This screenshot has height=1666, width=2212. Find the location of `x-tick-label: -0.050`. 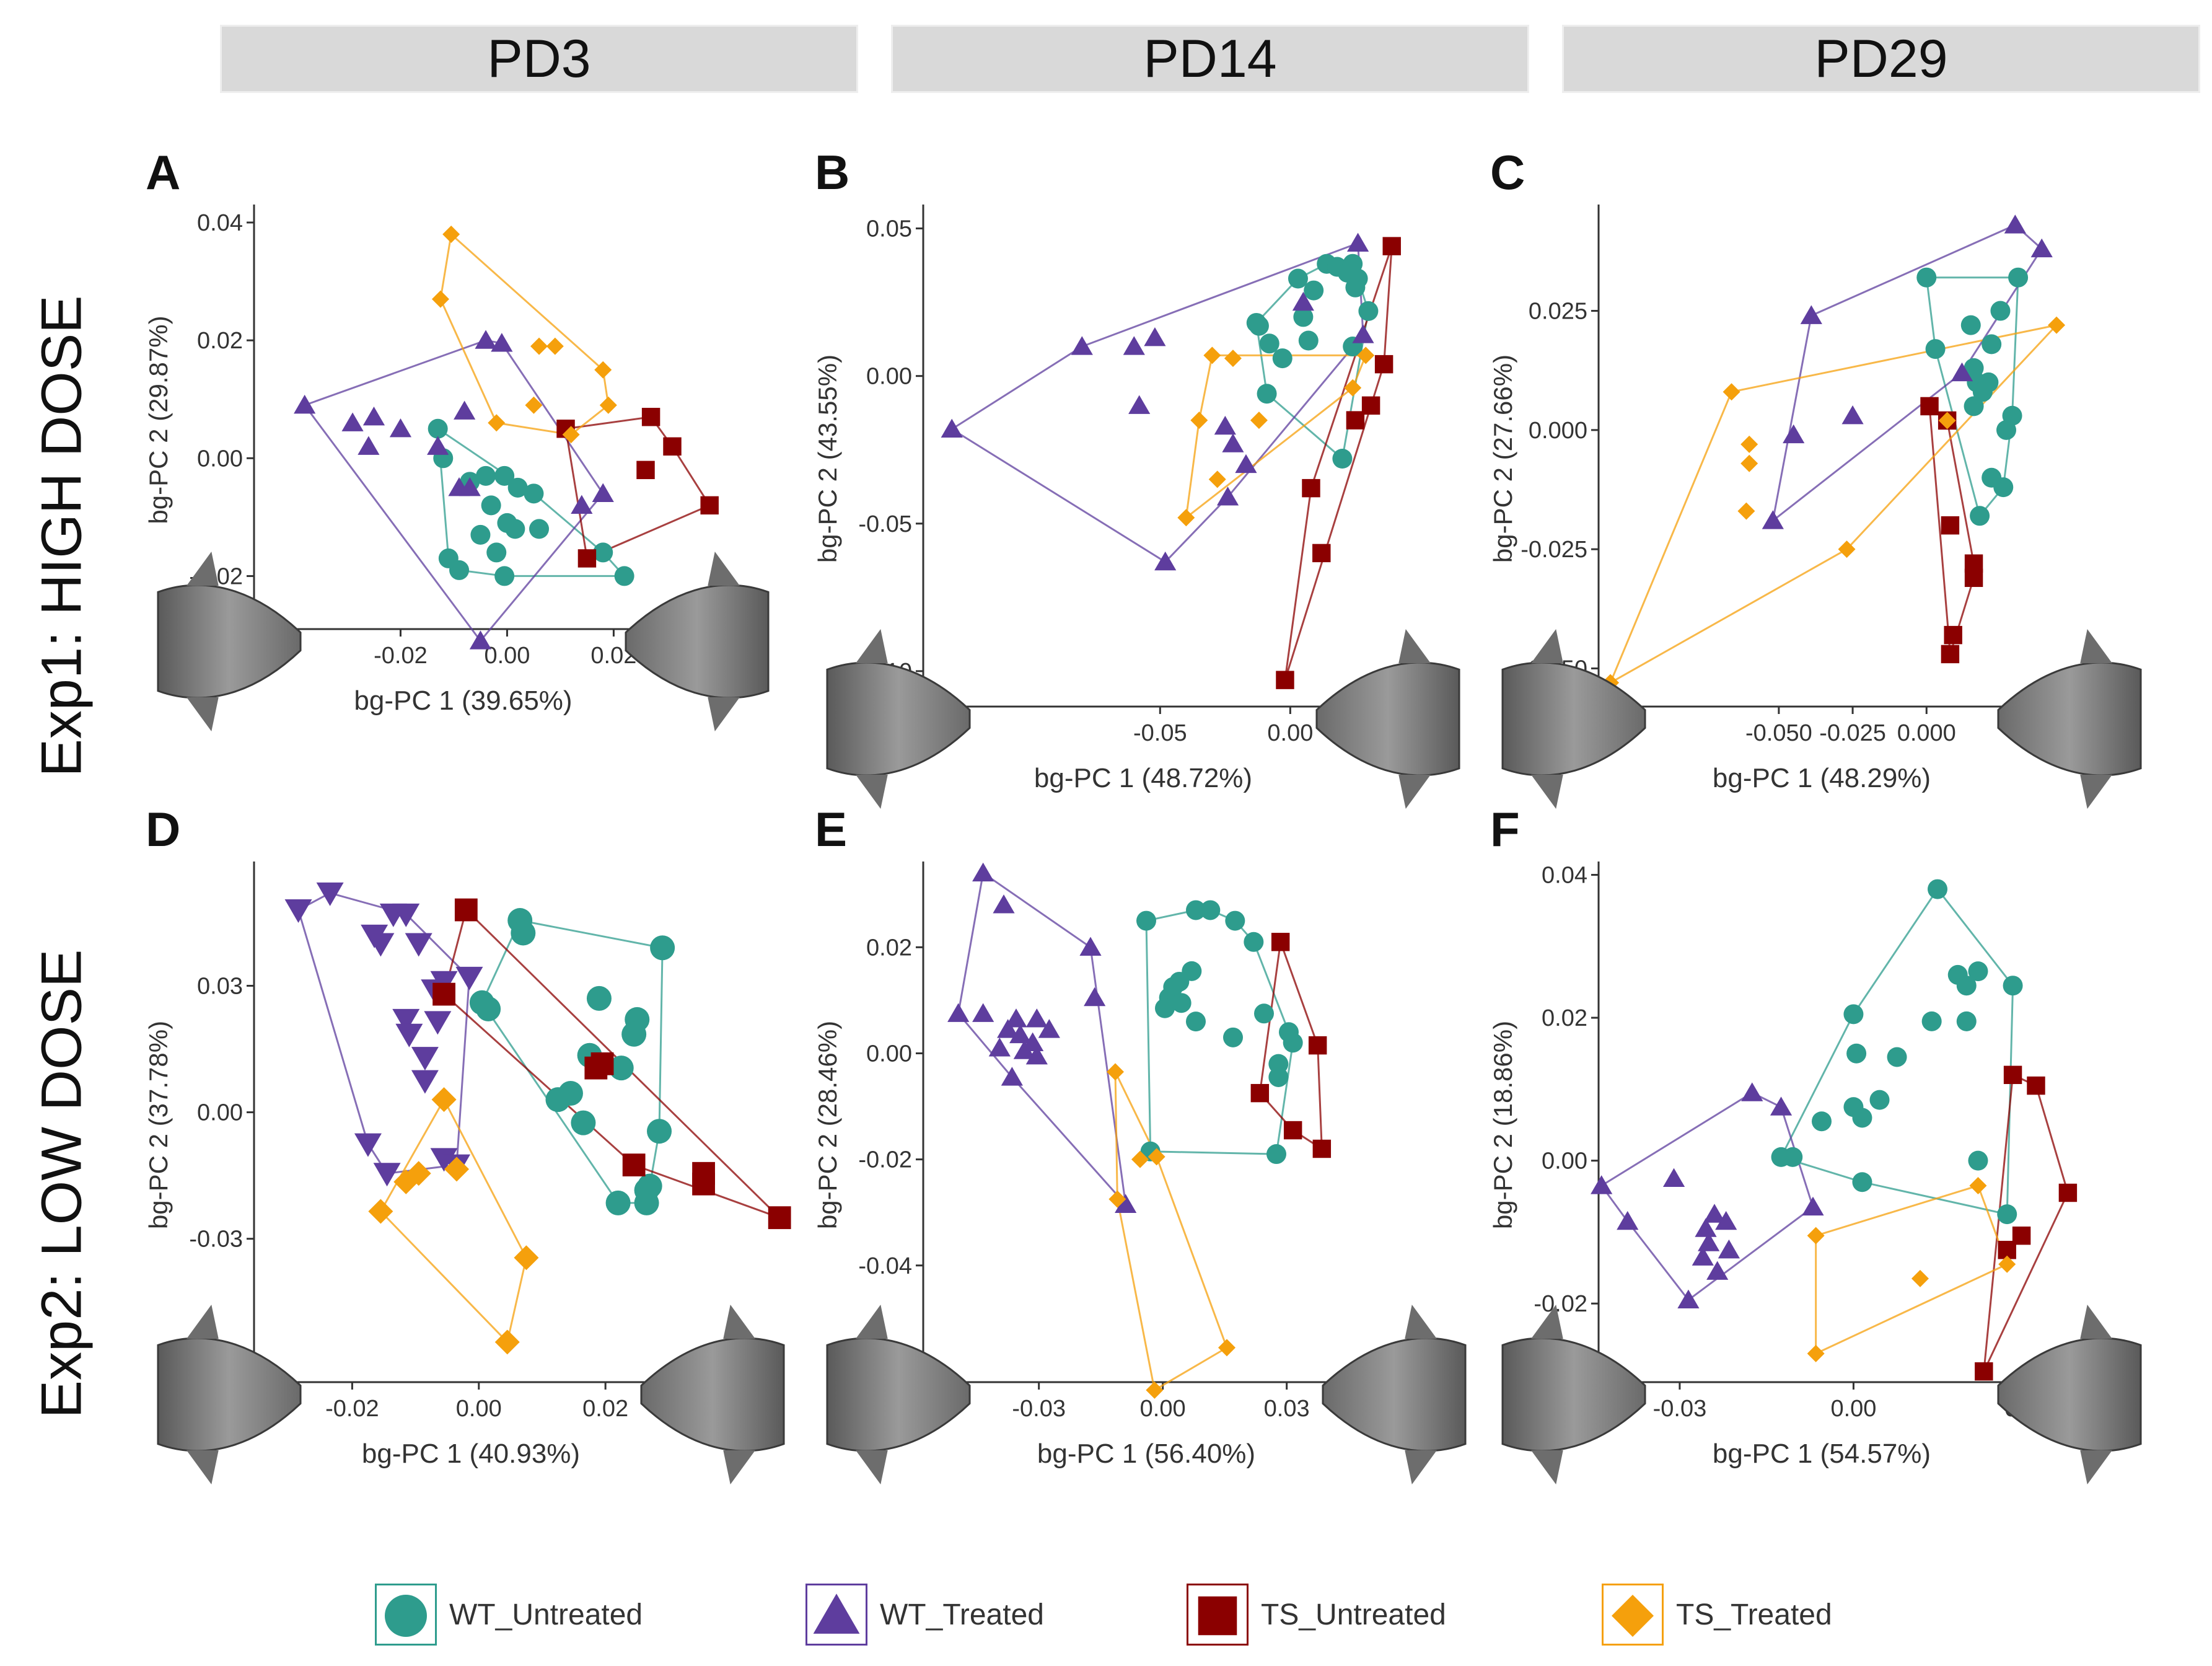

x-tick-label: -0.050 is located at coordinates (1778, 733).